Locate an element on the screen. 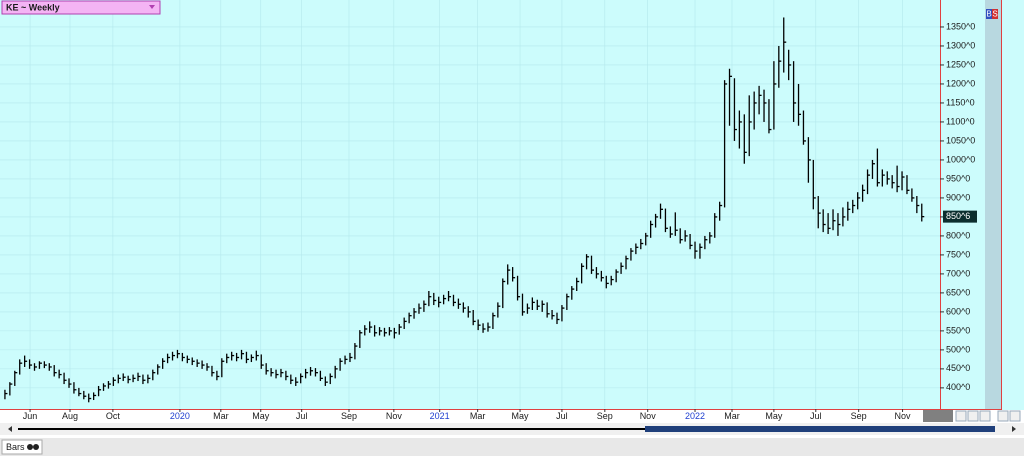 The height and width of the screenshot is (461, 1024). y-tick-label: 800^0 is located at coordinates (958, 235).